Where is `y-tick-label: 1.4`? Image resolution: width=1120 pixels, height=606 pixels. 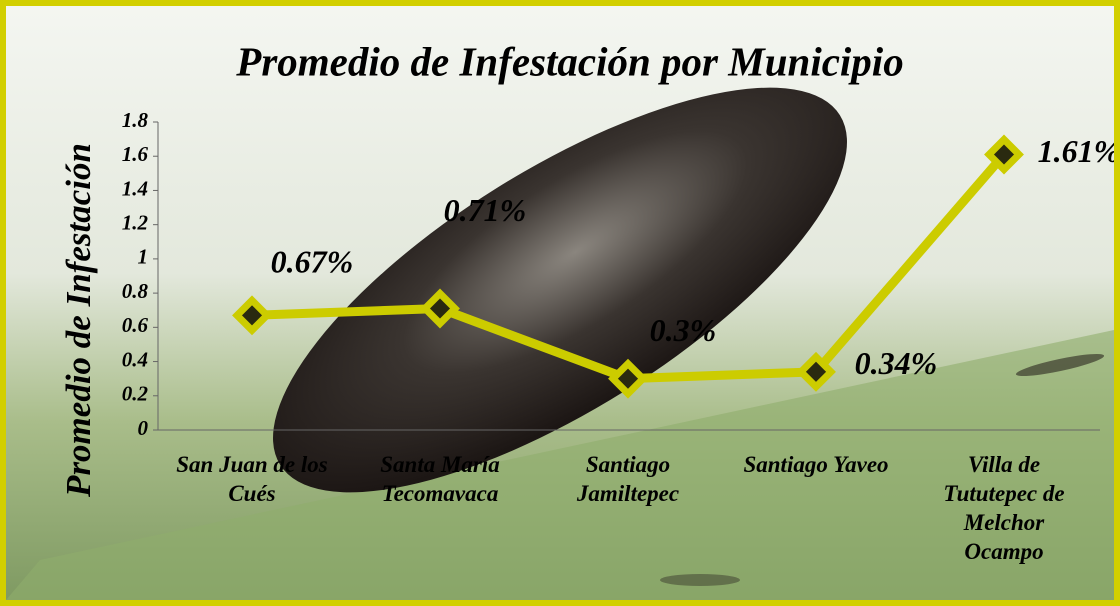 y-tick-label: 1.4 is located at coordinates (135, 188).